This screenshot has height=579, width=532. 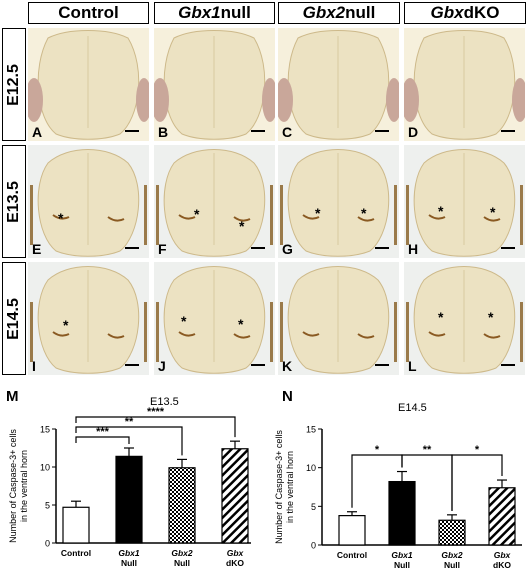 I want to click on row-label-e12-5: E12.5, so click(x=14, y=84).